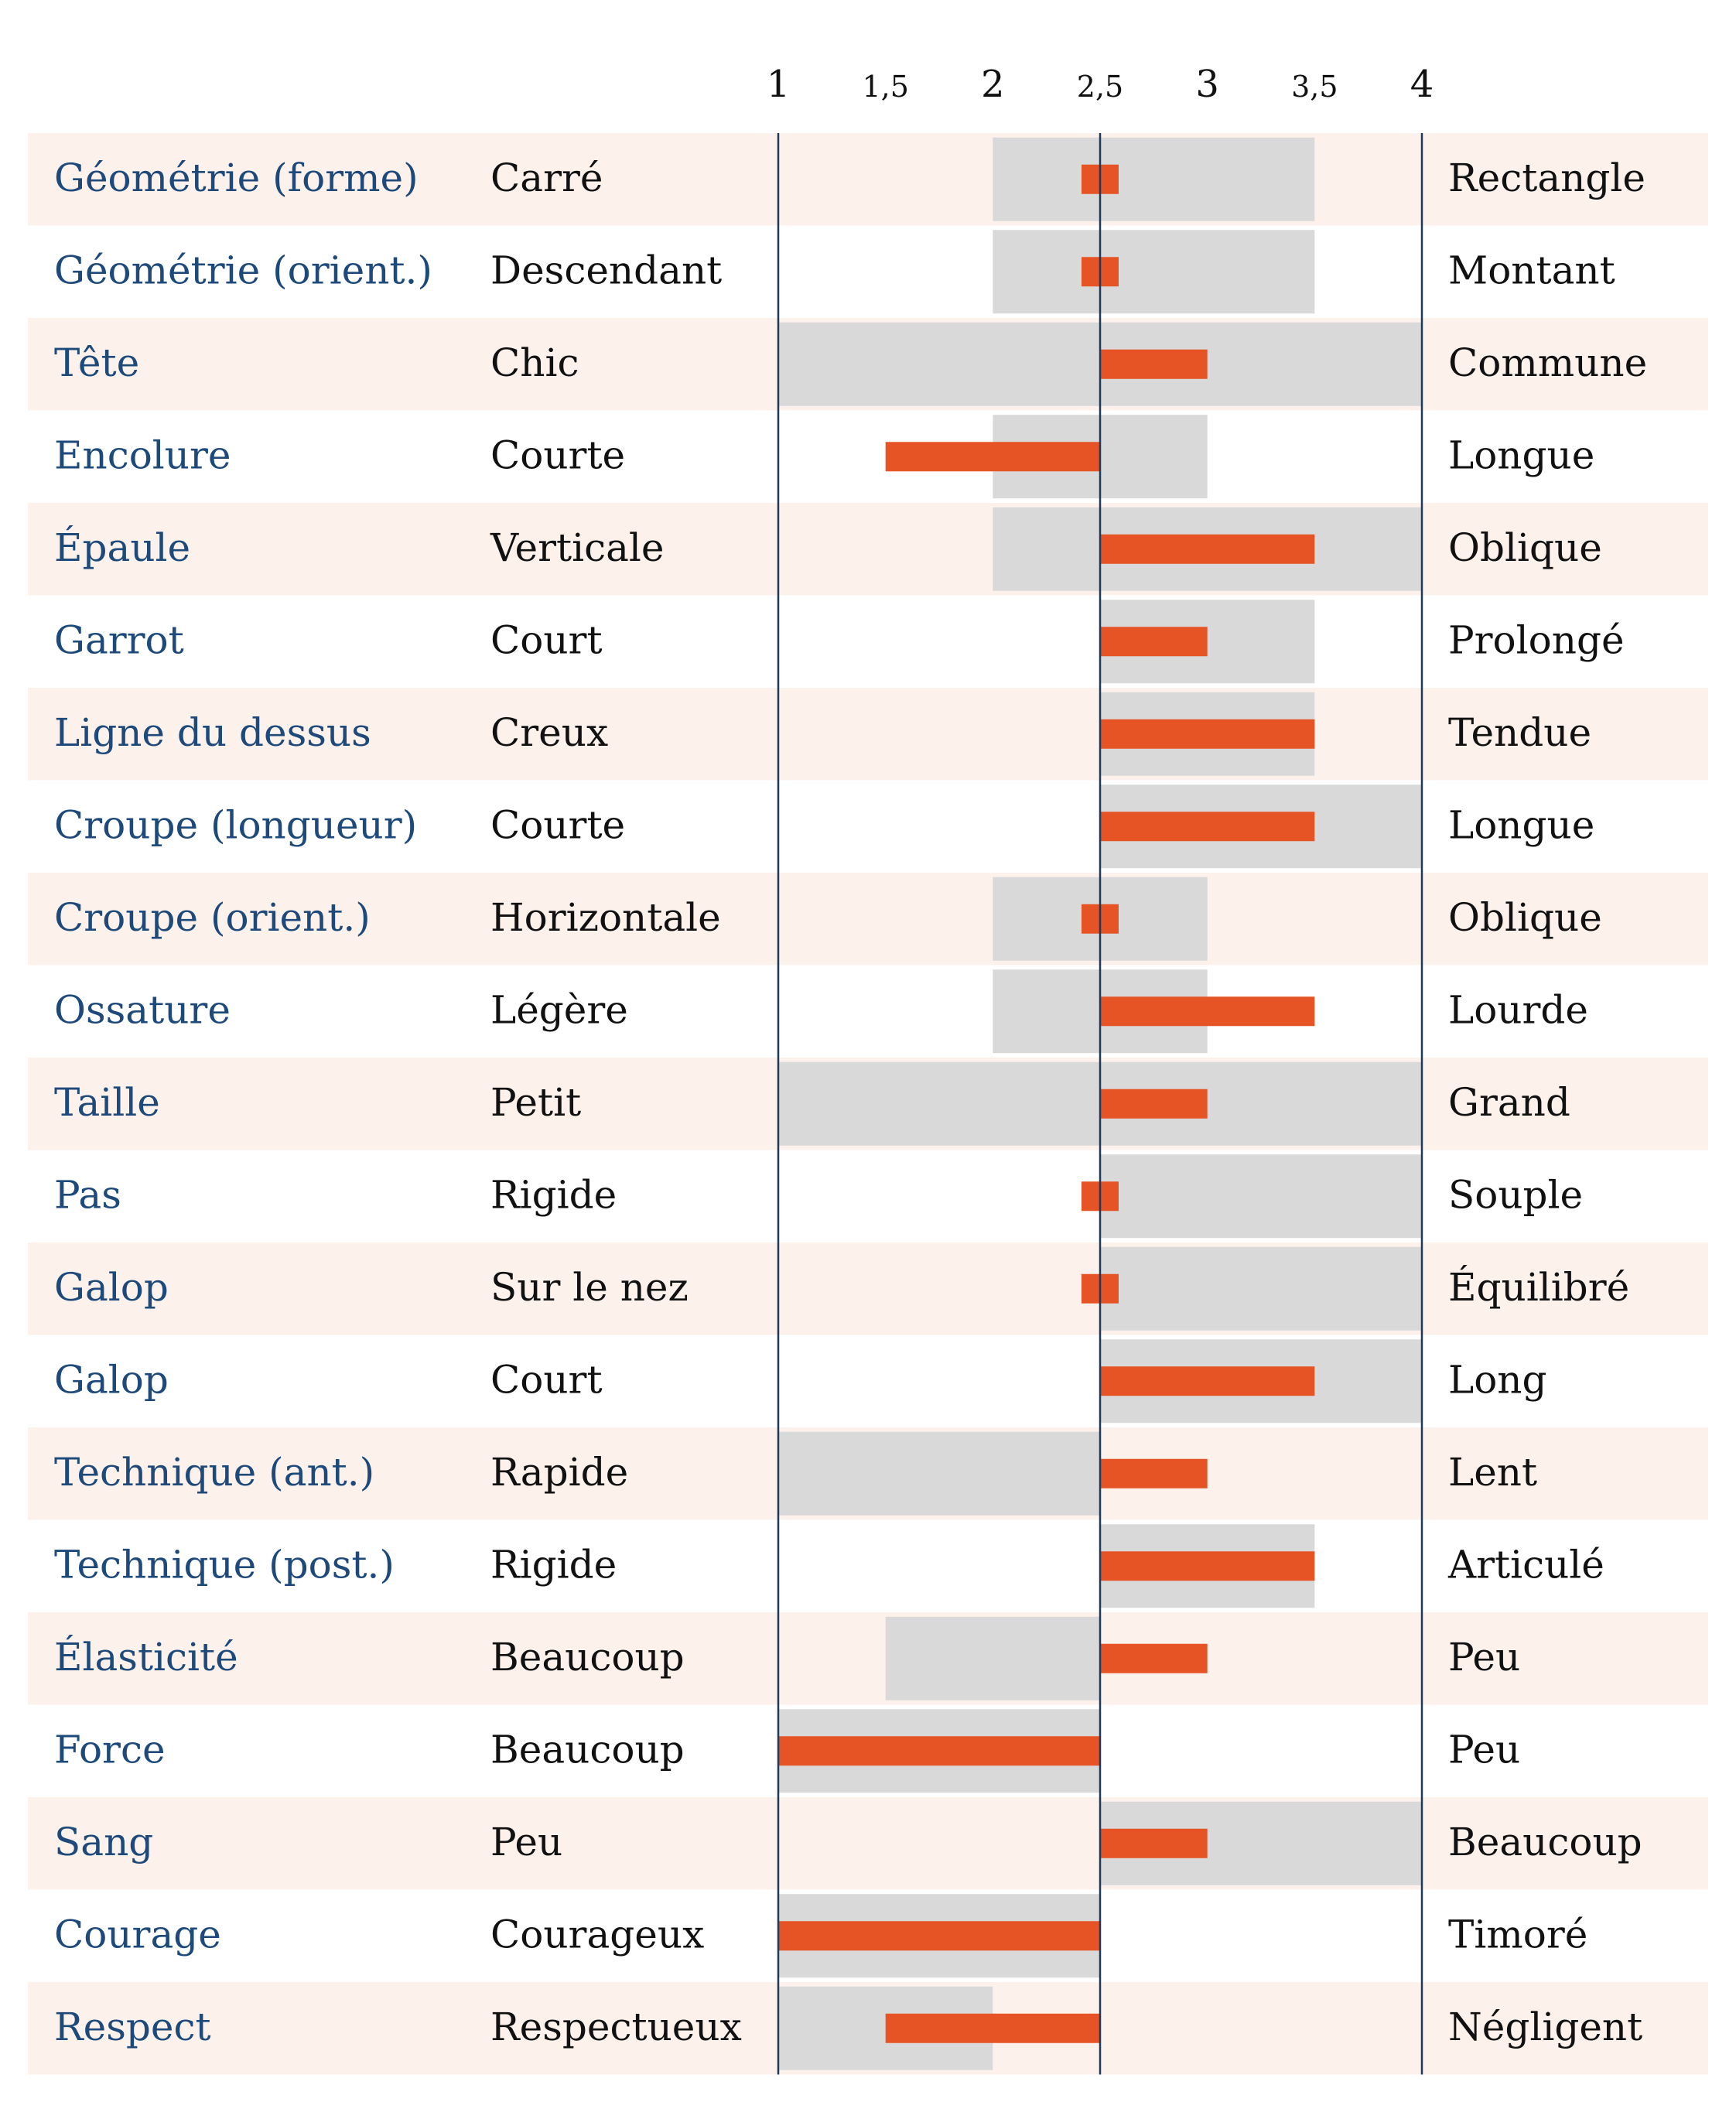 This screenshot has height=2102, width=1736. I want to click on x-tick-label: 1, so click(779, 84).